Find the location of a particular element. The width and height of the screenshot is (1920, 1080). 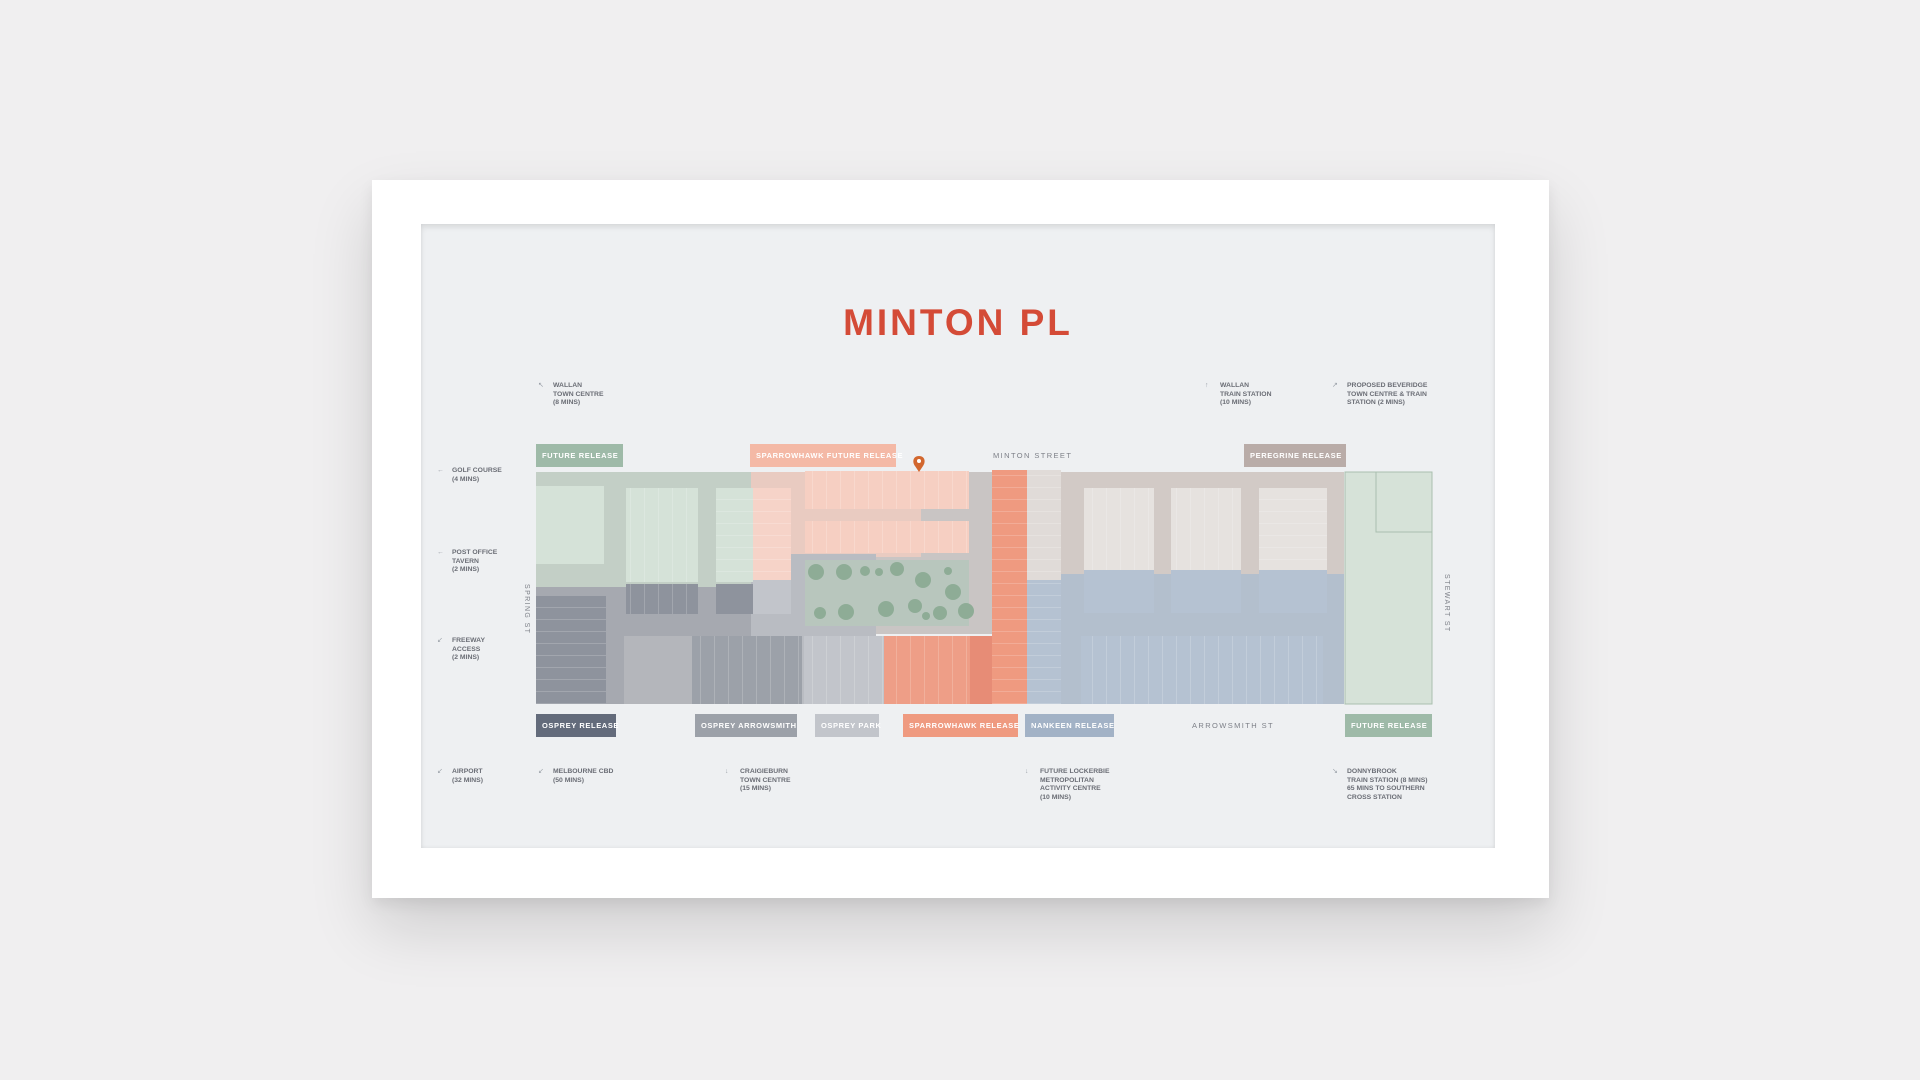

destination-text: AIRPORT (32 MINS) is located at coordinates (467, 776).